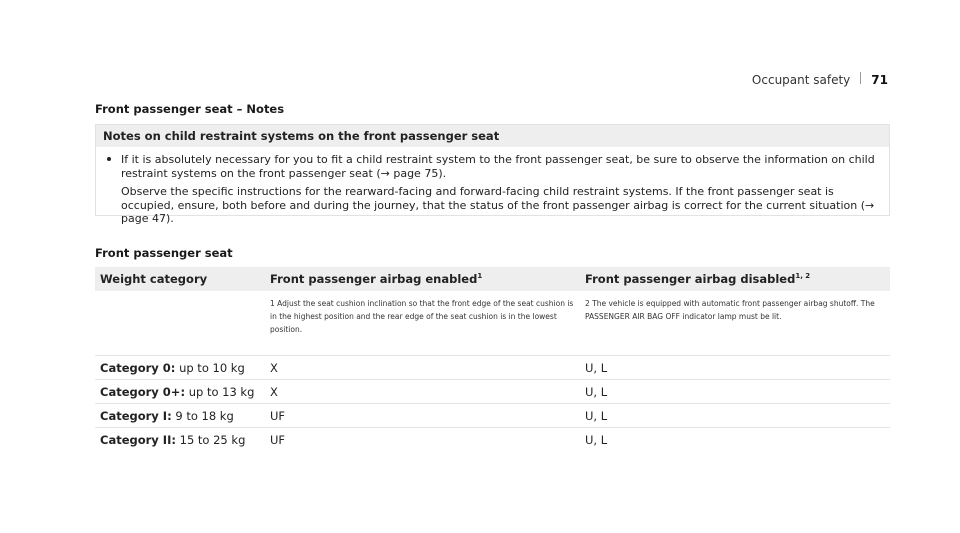  I want to click on footnote-empty-cell, so click(180, 323).